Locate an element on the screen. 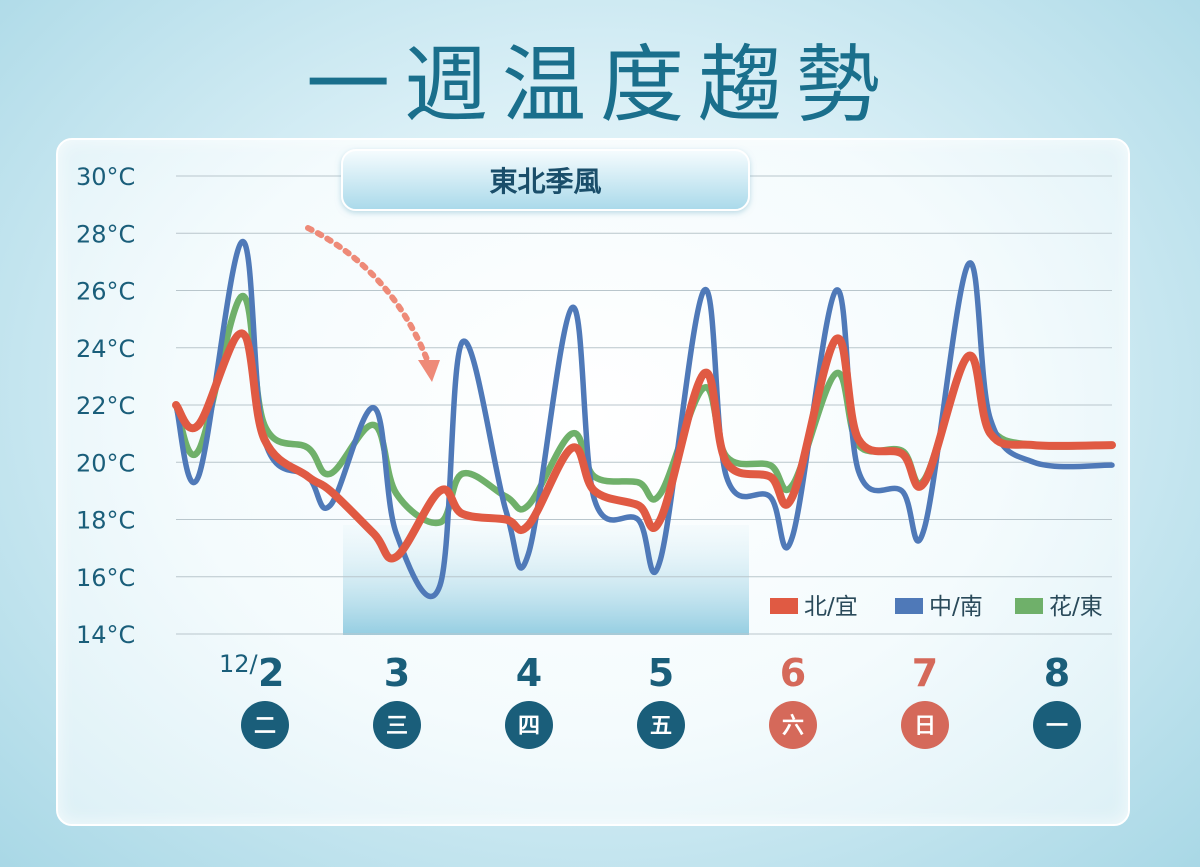  x-day-label: 2 is located at coordinates (271, 673).